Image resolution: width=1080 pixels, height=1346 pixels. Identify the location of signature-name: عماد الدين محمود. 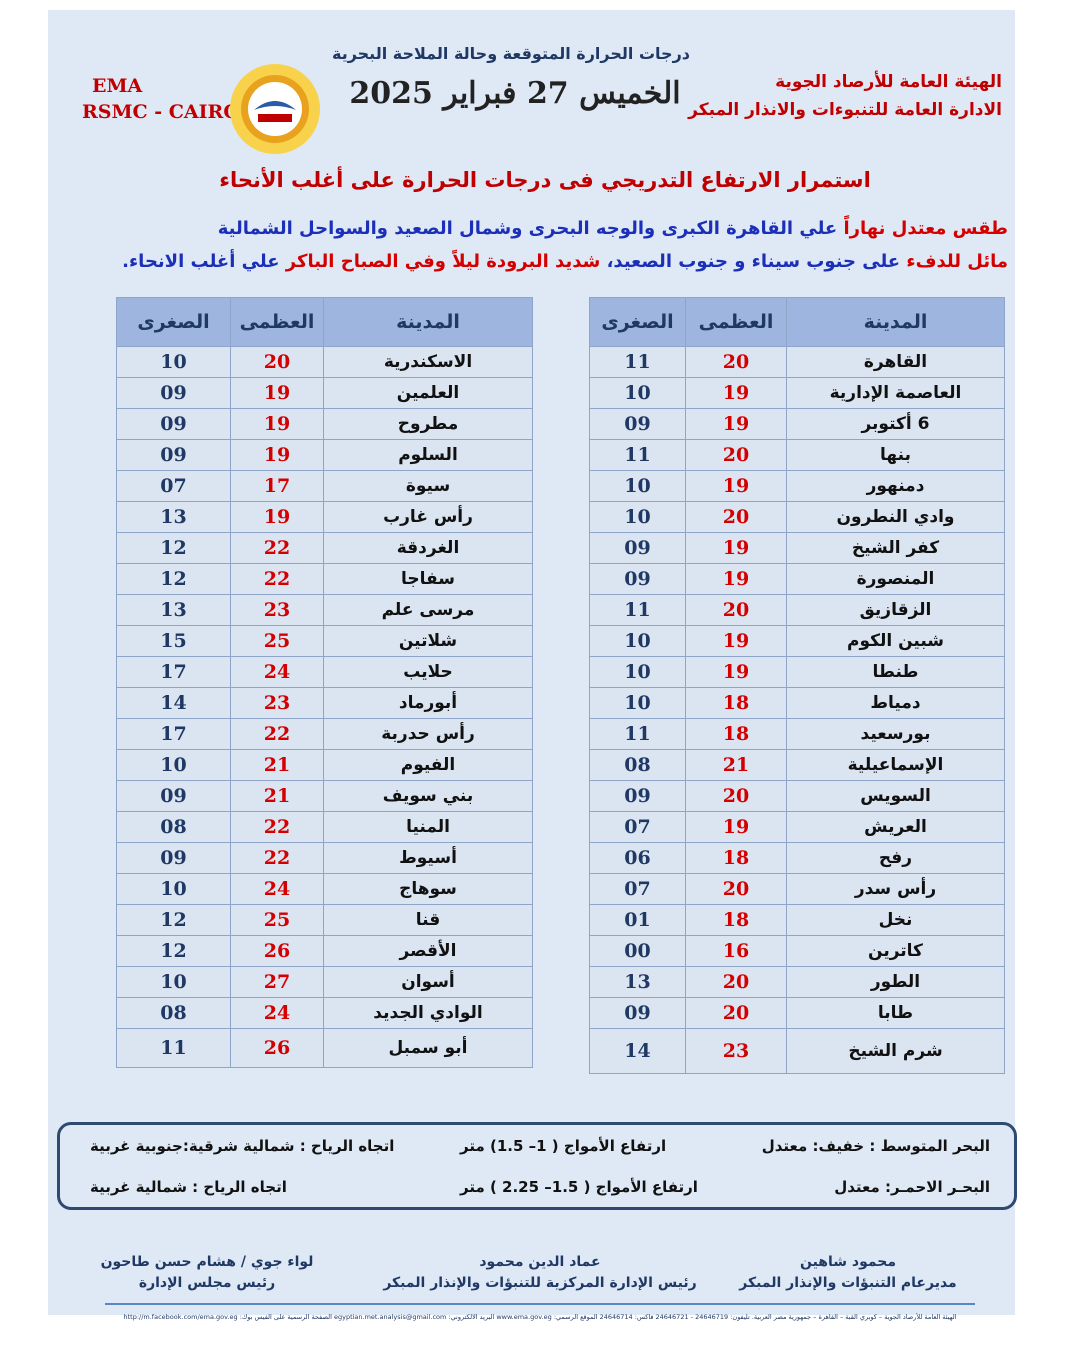
(540, 1262).